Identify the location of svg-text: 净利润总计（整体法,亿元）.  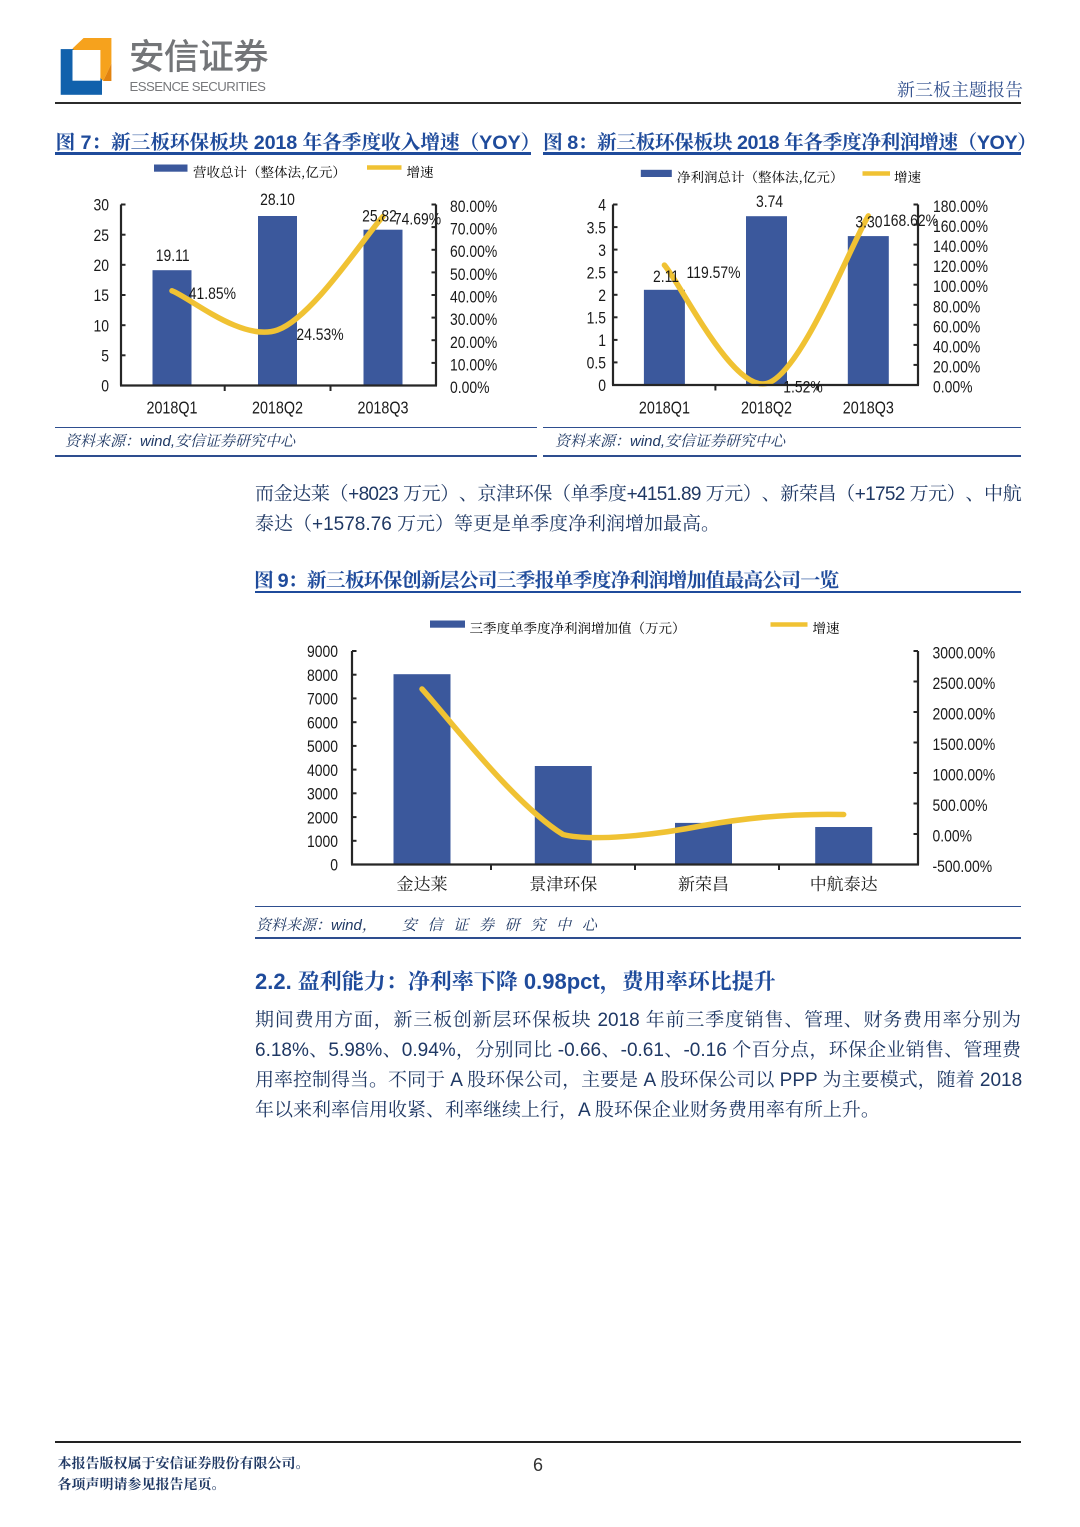
(760, 176).